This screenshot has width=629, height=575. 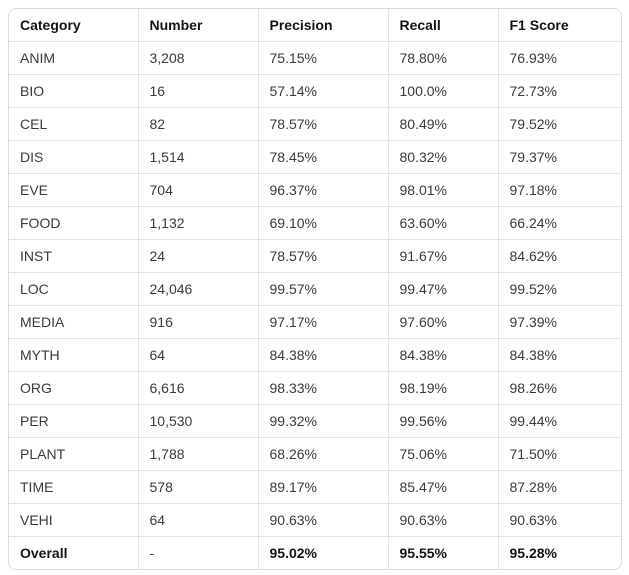 I want to click on cell-recall: 91.67%, so click(x=443, y=256).